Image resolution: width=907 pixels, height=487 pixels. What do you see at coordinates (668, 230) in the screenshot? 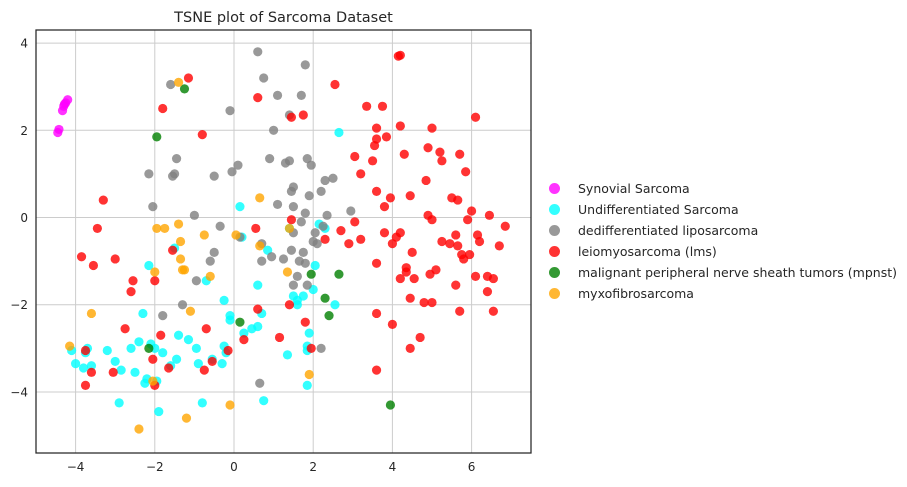
I see `legend-label: dedifferentiated liposarcoma` at bounding box center [668, 230].